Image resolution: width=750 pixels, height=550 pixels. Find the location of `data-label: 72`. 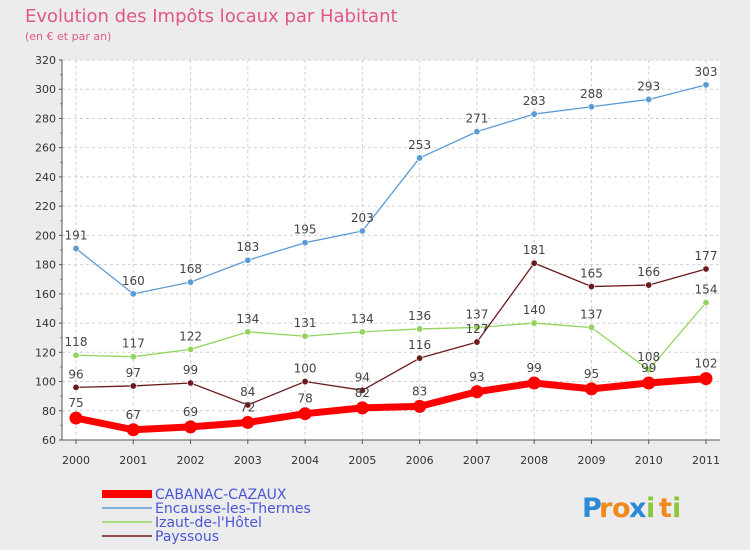

data-label: 72 is located at coordinates (247, 407).